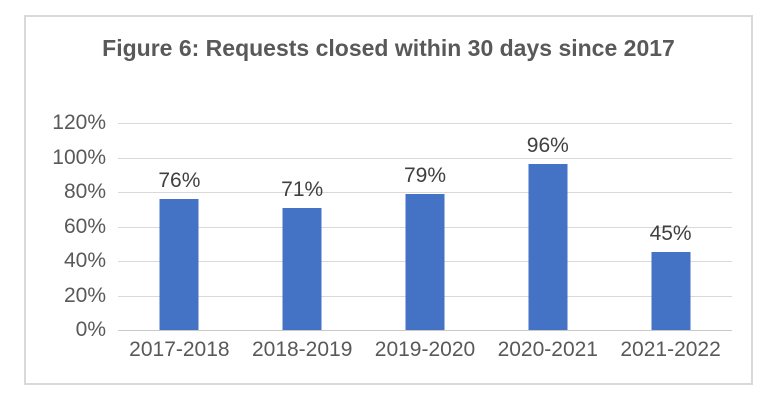  I want to click on bar-2021-2022, so click(671, 291).